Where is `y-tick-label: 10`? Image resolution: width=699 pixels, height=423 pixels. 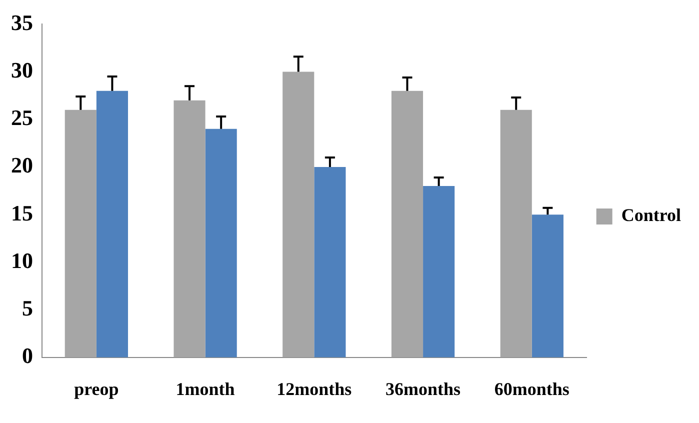
y-tick-label: 10 is located at coordinates (22, 260).